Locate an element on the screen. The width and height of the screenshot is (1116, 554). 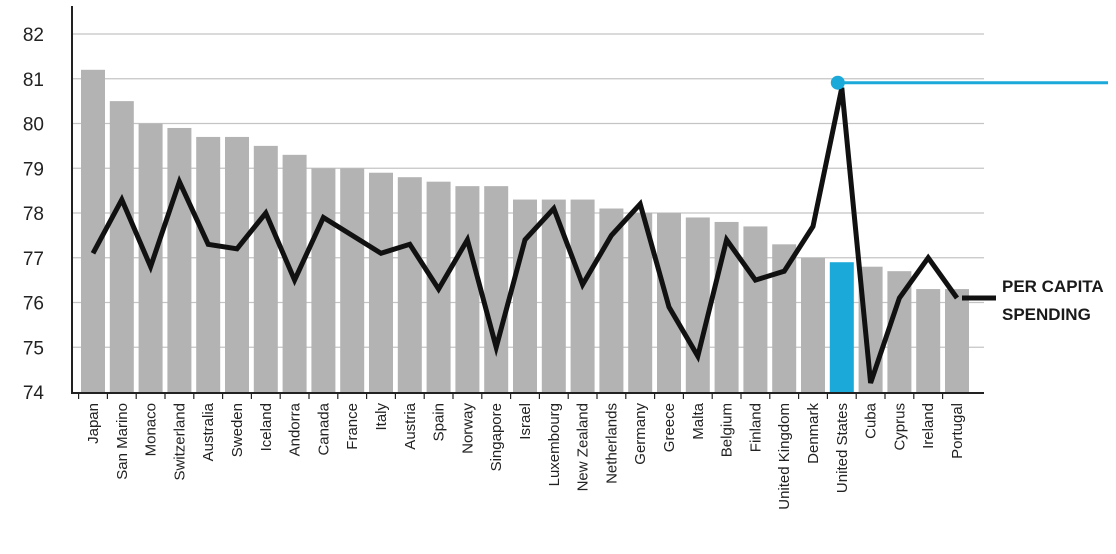
x-tick-label-luxembourg: Luxembourg is located at coordinates (554, 444).